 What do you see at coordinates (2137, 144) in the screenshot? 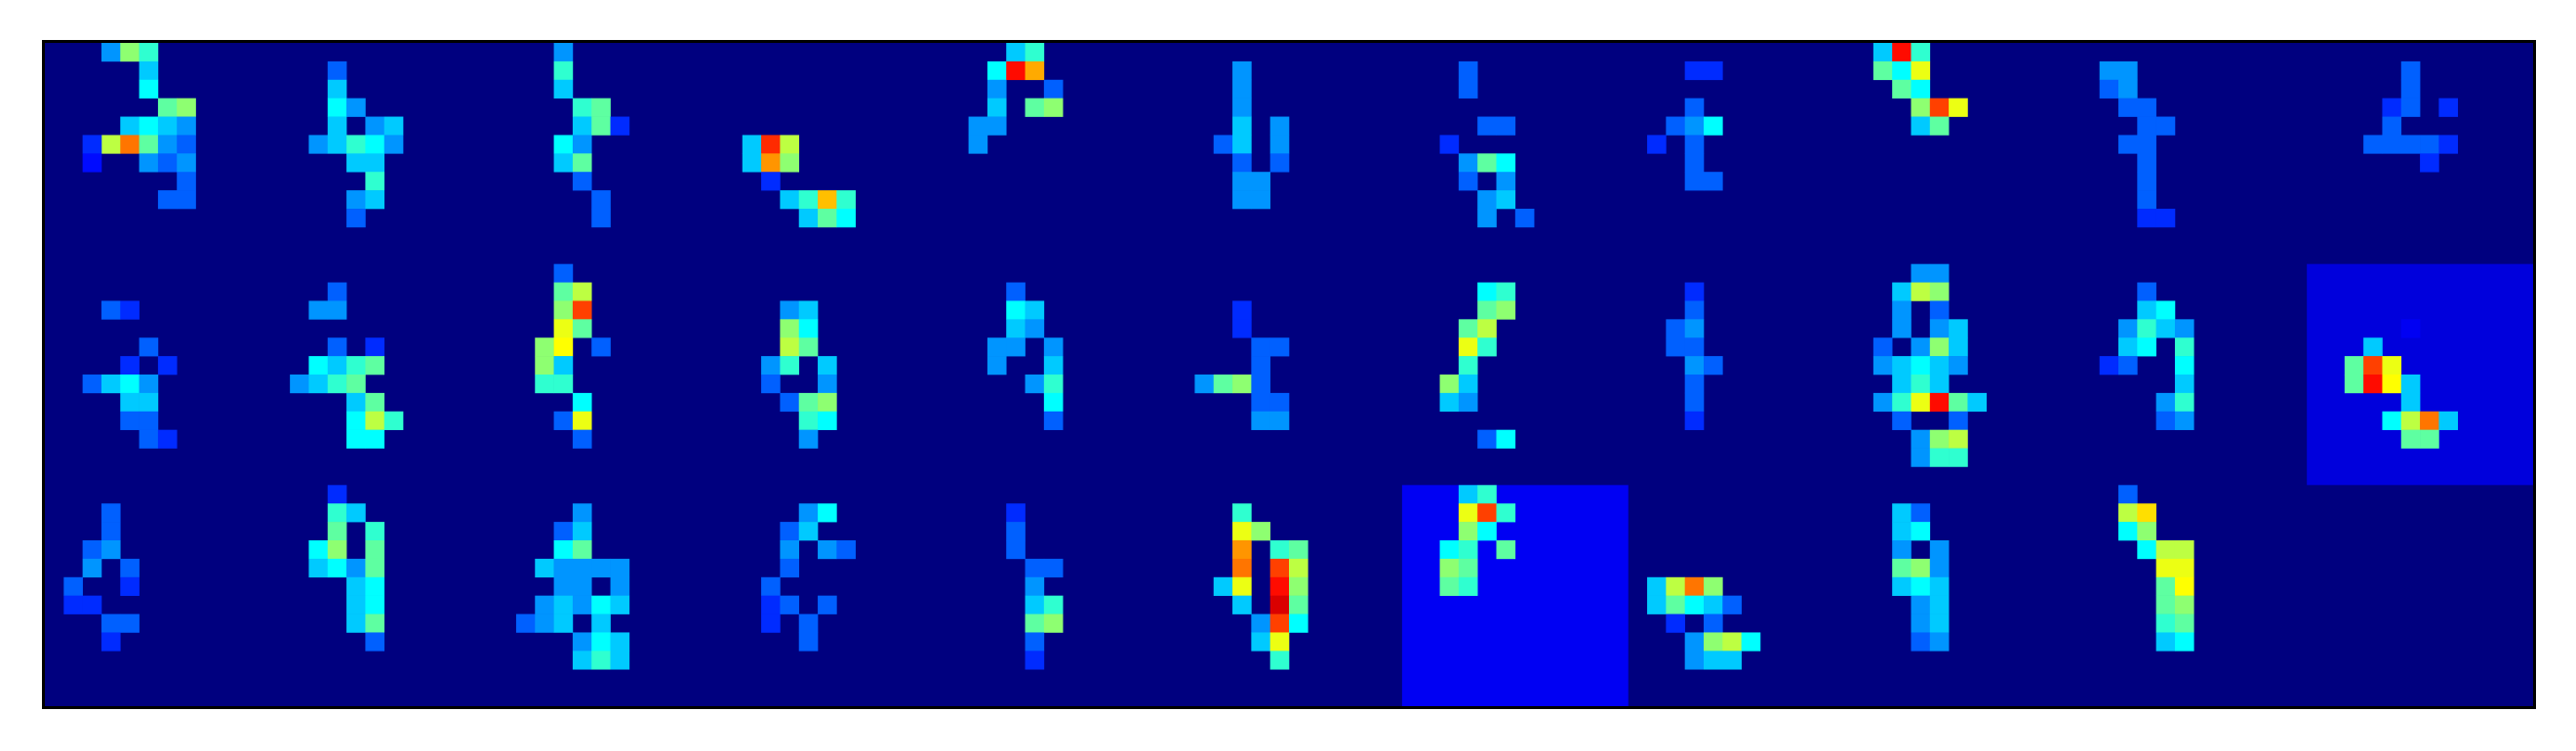
I see `heatmap-tile-r0-c9` at bounding box center [2137, 144].